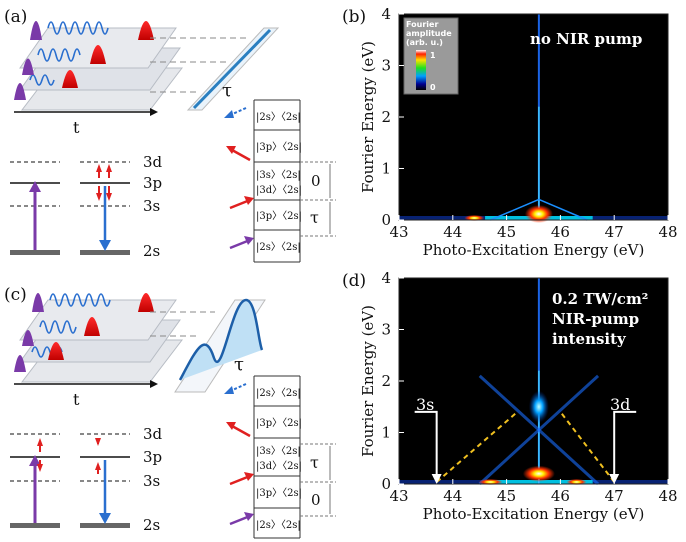 This screenshot has width=686, height=542. Describe the element at coordinates (151, 525) in the screenshot. I see `level-c-label-2s: 2s` at that location.